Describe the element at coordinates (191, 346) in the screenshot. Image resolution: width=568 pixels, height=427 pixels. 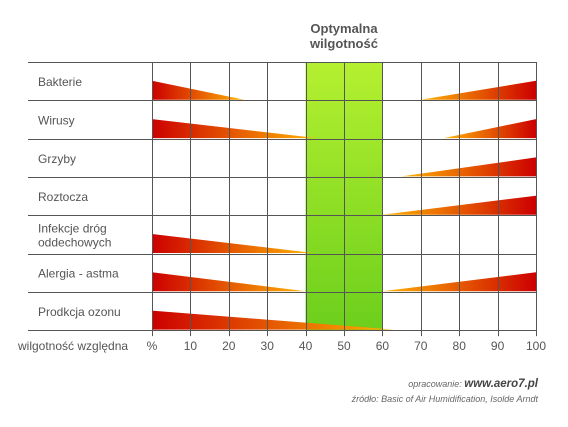
I see `x-tick-label: 10` at that location.